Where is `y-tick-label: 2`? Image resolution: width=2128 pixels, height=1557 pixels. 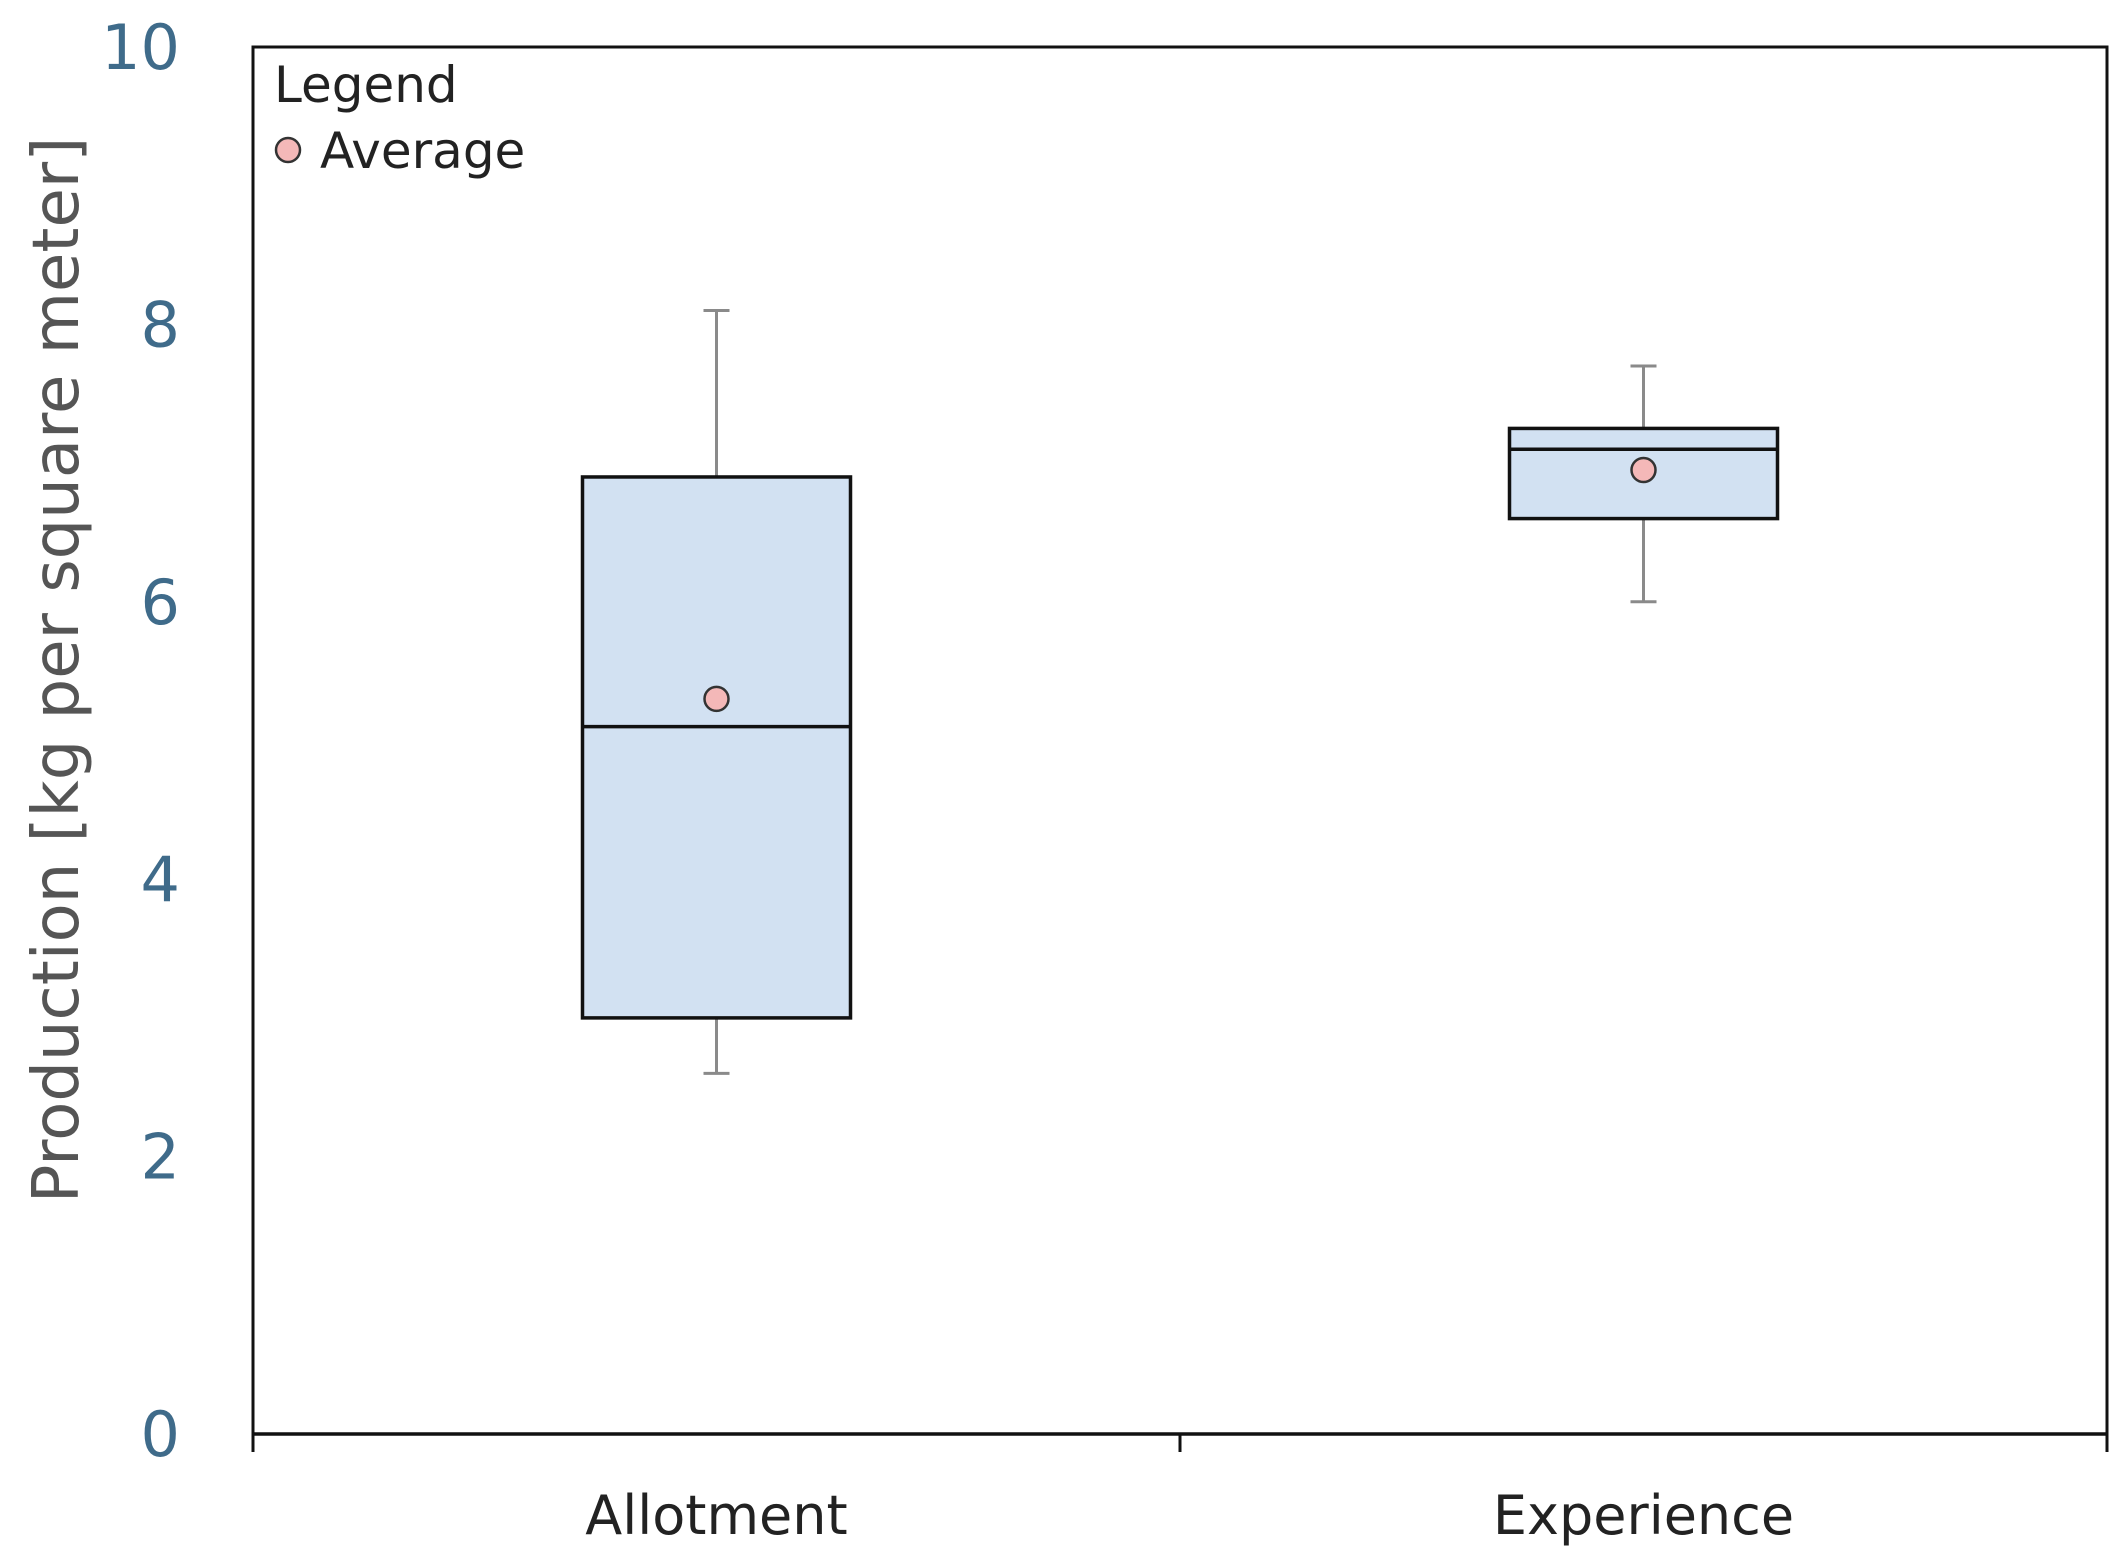
y-tick-label: 2 is located at coordinates (160, 1157).